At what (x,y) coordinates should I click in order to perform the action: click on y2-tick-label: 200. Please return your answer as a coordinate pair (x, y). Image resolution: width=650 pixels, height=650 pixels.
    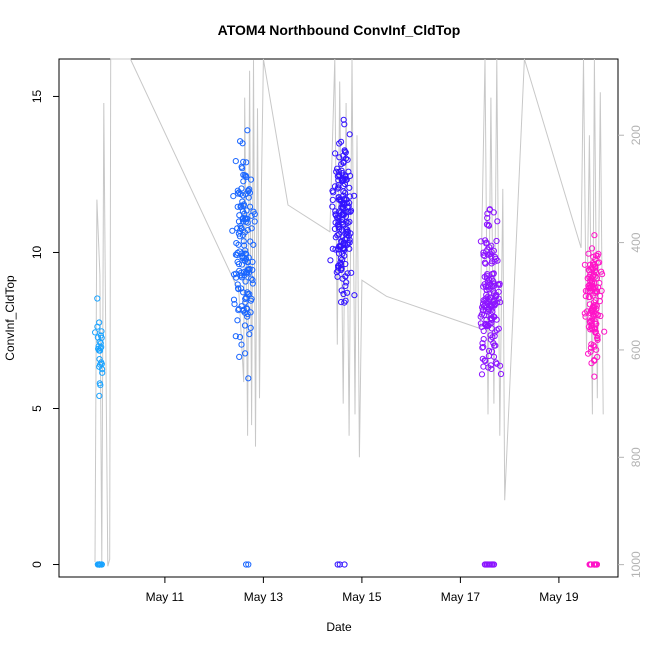
    Looking at the image, I should click on (636, 135).